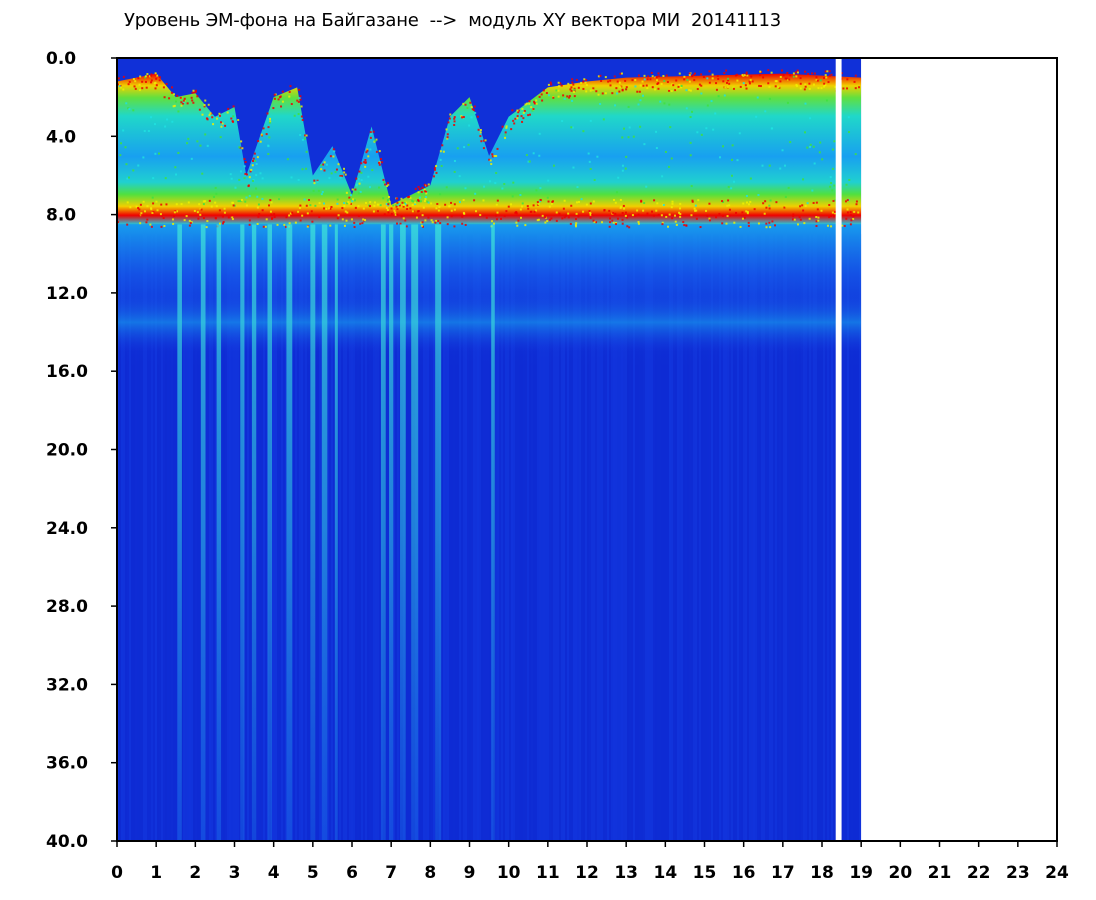 Image resolution: width=1096 pixels, height=900 pixels. What do you see at coordinates (67, 842) in the screenshot?
I see `y-tick-label: 40.0` at bounding box center [67, 842].